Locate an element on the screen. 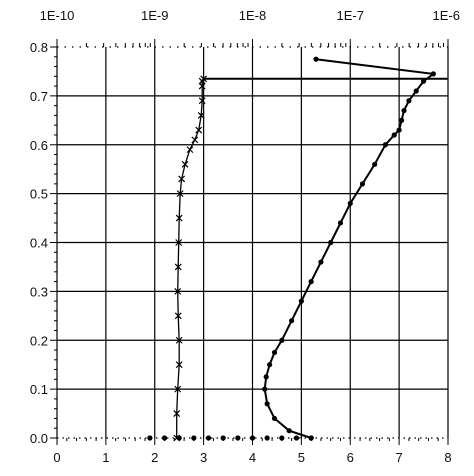  x-tick-label: 1 is located at coordinates (105, 457).